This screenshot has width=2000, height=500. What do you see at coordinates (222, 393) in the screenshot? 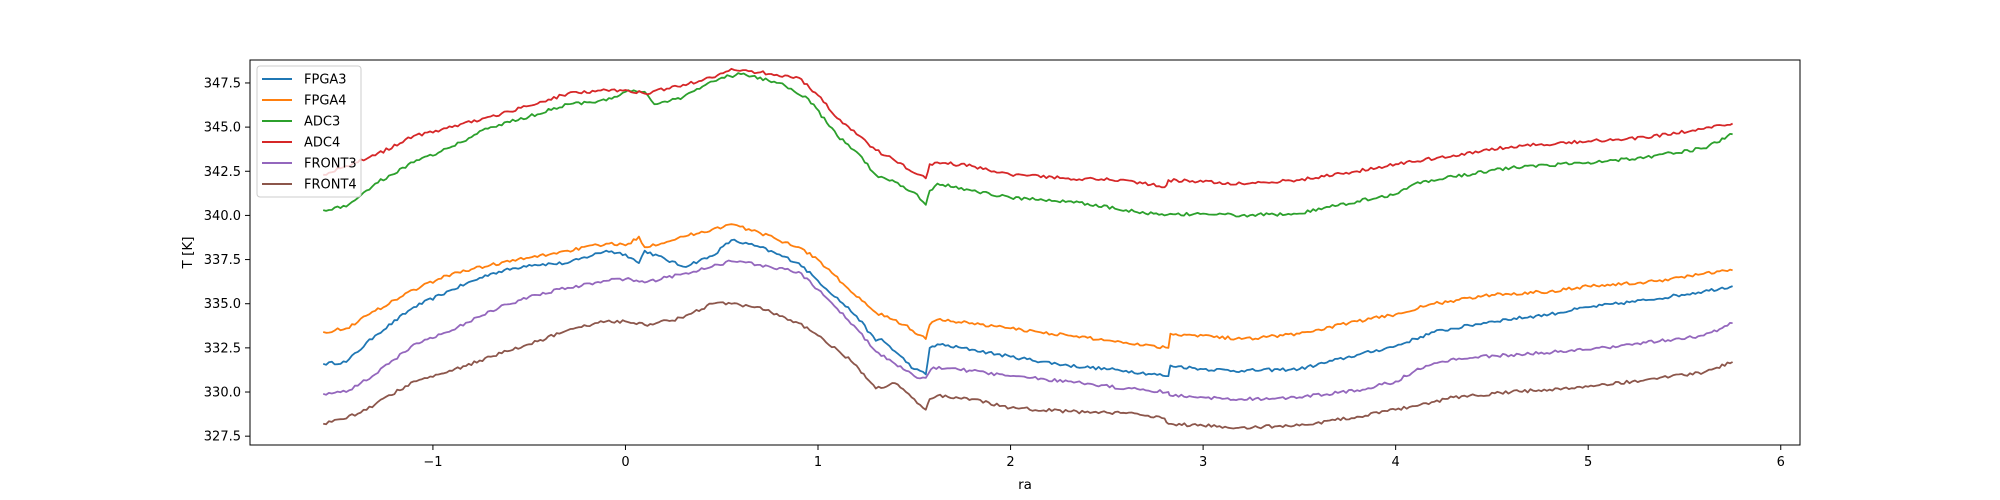
I see `y-tick-label: 330.0` at bounding box center [222, 393].